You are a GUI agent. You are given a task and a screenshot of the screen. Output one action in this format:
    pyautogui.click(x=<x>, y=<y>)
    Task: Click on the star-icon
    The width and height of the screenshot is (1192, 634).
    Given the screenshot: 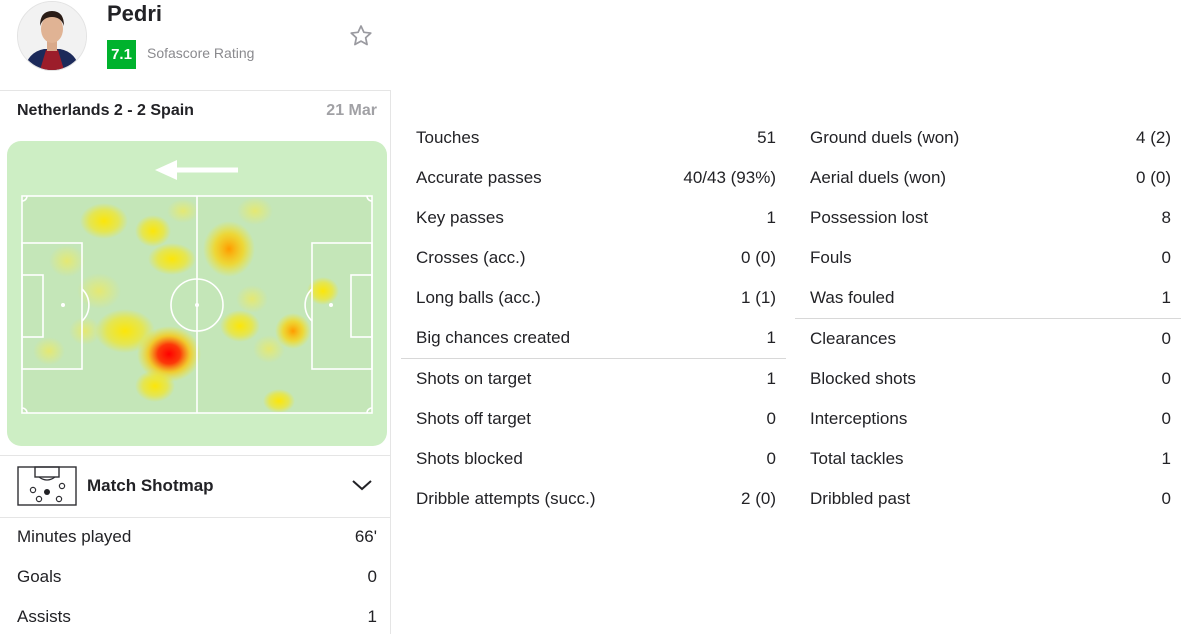 What is the action you would take?
    pyautogui.click(x=361, y=35)
    